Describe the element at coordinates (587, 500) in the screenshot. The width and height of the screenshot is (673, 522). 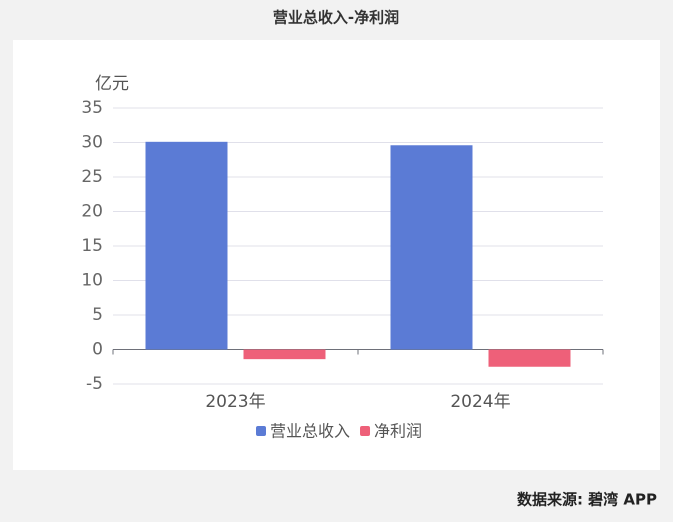
I see `source: 数据来源: 碧湾 APP` at that location.